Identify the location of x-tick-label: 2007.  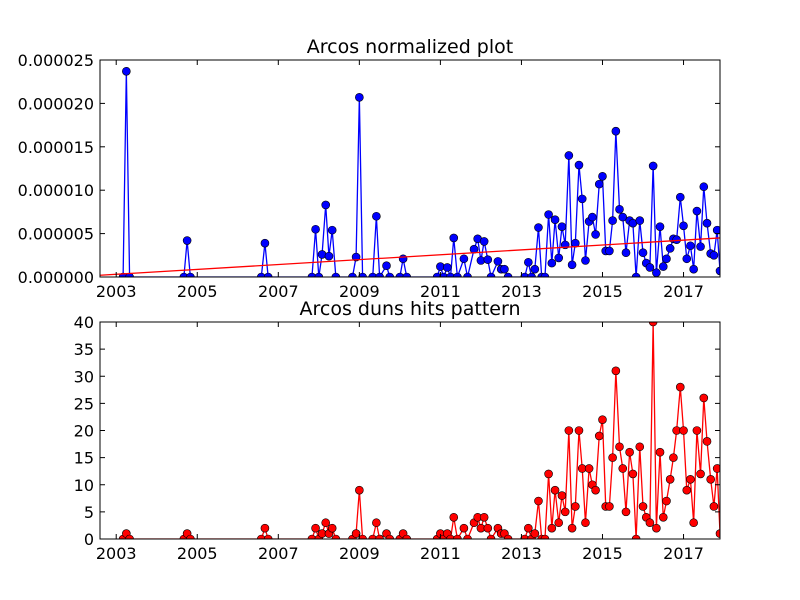
(278, 553).